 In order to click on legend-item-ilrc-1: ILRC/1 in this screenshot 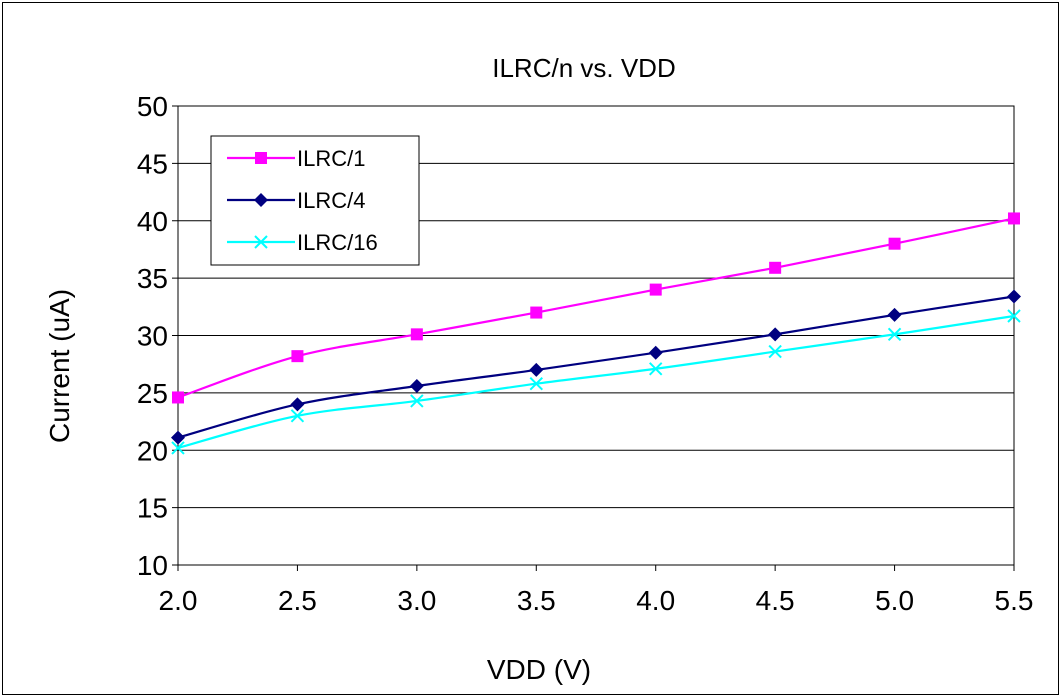, I will do `click(296, 158)`.